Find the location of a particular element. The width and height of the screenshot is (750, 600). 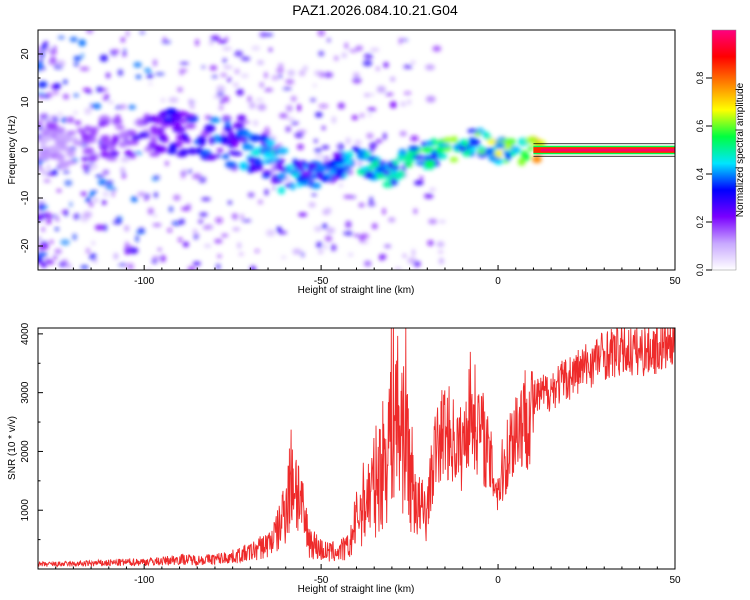

snr-x-tick-label: -100 is located at coordinates (144, 580).